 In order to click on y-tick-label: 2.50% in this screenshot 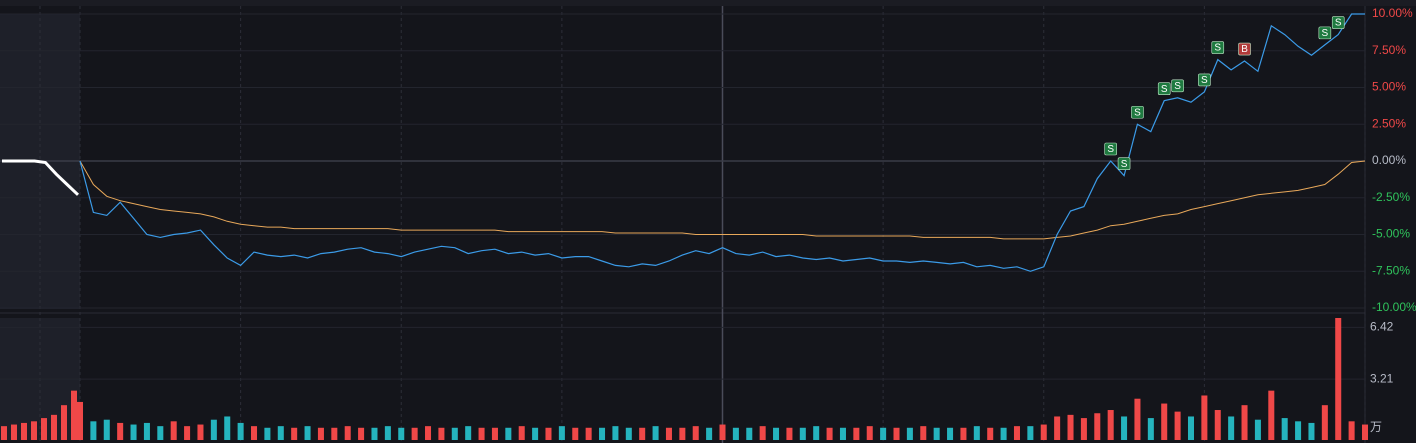, I will do `click(1389, 123)`.